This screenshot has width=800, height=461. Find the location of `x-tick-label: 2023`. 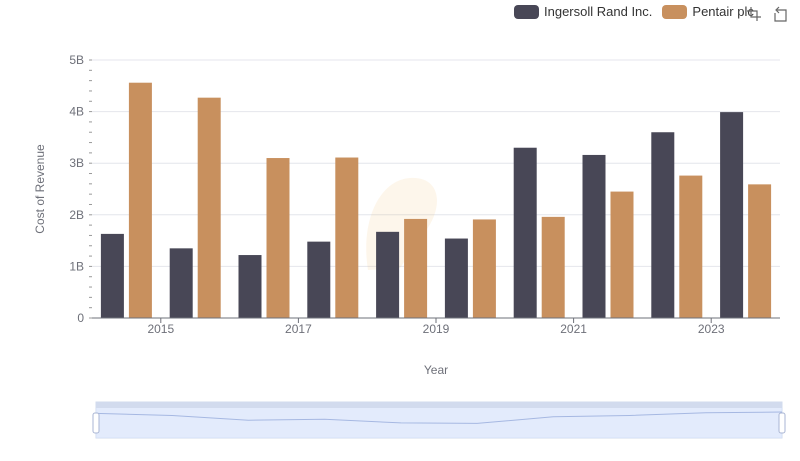

x-tick-label: 2023 is located at coordinates (711, 329).